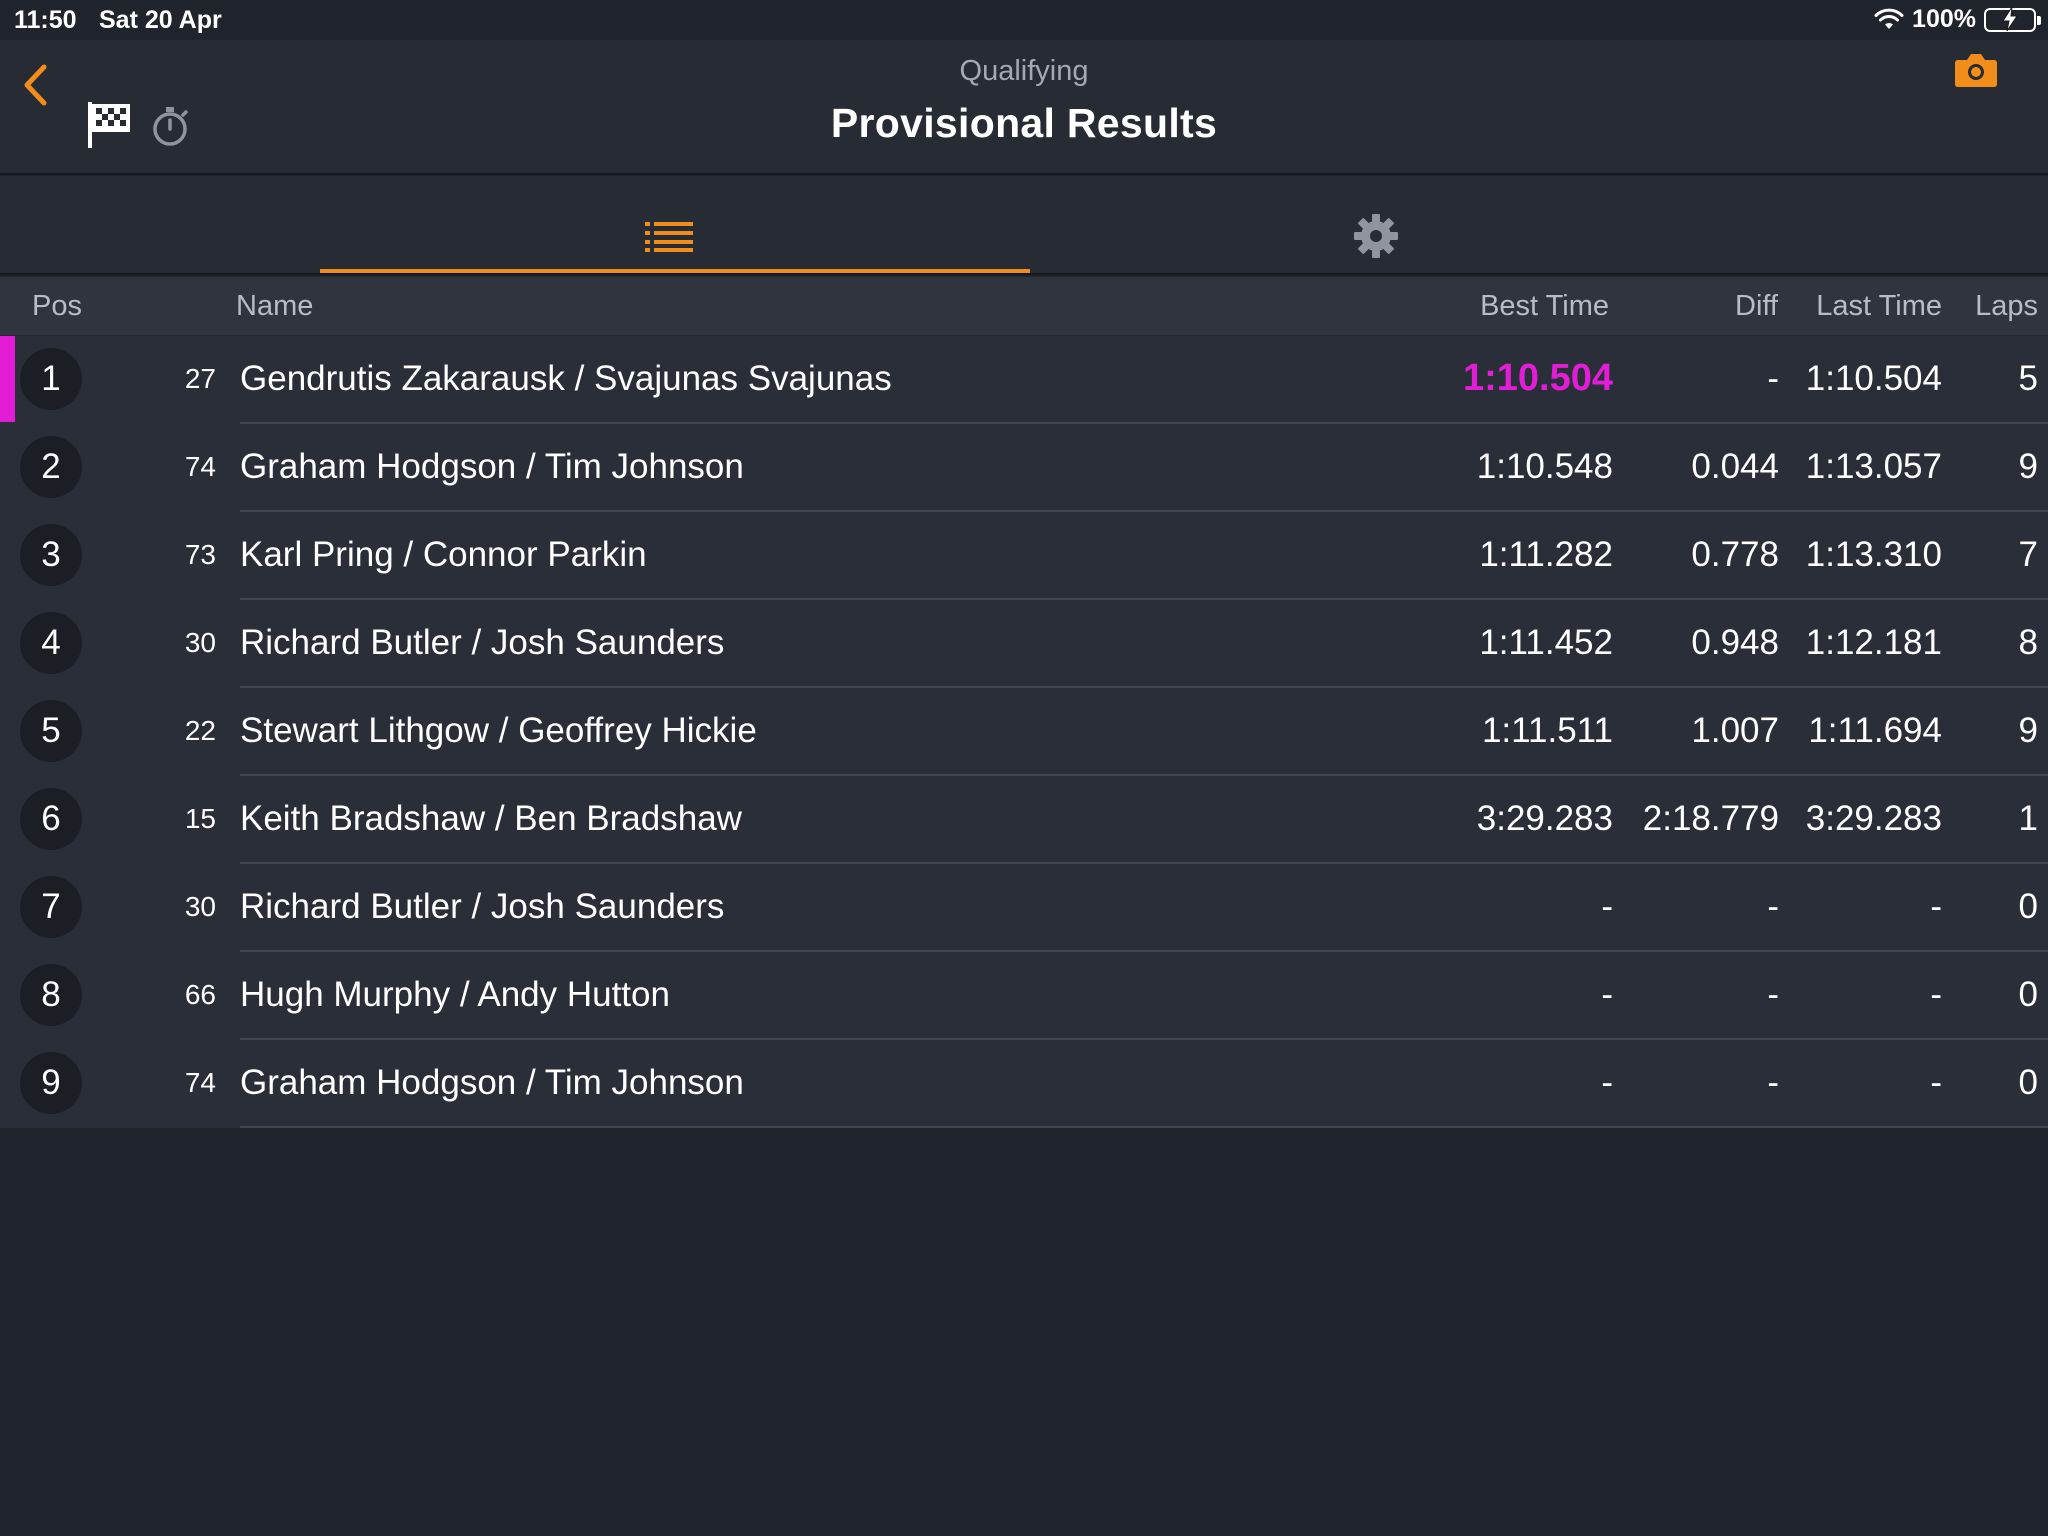 This screenshot has height=1536, width=2048. What do you see at coordinates (7, 379) in the screenshot?
I see `fastest-lap-marker` at bounding box center [7, 379].